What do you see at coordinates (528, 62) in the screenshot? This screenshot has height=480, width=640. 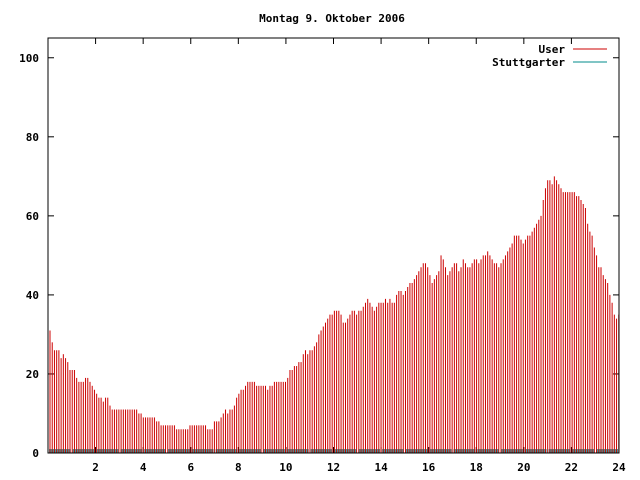 I see `legend-label-stuttgarter: Stuttgarter` at bounding box center [528, 62].